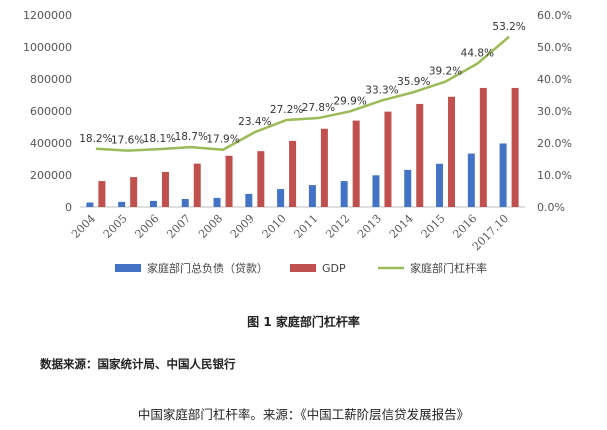 The width and height of the screenshot is (607, 430). What do you see at coordinates (445, 72) in the screenshot?
I see `leverage-data-label: 39.2%` at bounding box center [445, 72].